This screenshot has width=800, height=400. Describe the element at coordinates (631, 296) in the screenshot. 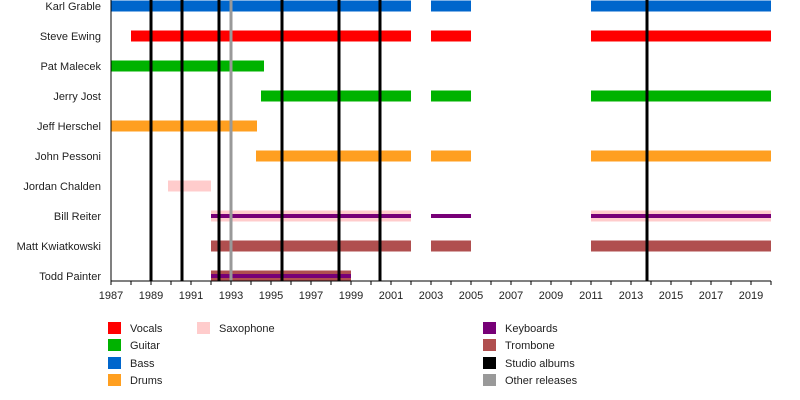

I see `x-tick-label: 2013` at that location.